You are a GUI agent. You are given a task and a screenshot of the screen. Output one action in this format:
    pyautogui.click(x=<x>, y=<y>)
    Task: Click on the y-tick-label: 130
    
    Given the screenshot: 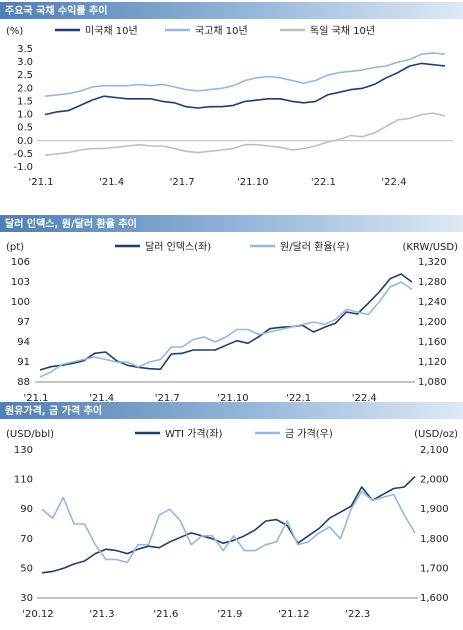 What is the action you would take?
    pyautogui.click(x=23, y=450)
    